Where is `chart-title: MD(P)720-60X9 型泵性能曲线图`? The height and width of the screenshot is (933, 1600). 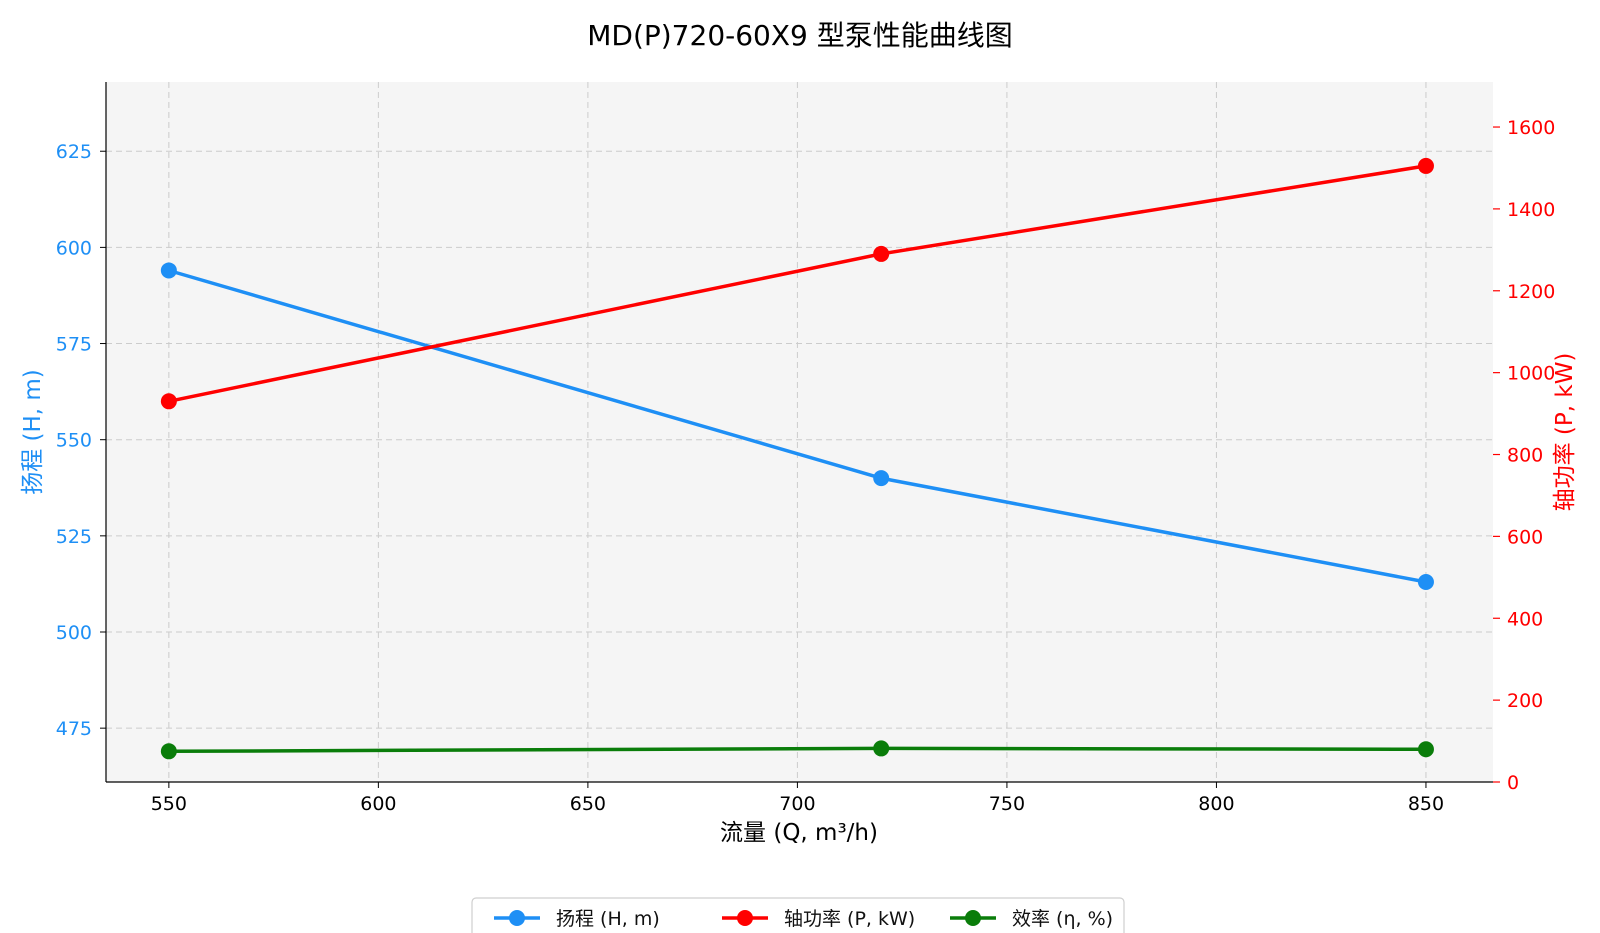 chart-title: MD(P)720-60X9 型泵性能曲线图 is located at coordinates (800, 35).